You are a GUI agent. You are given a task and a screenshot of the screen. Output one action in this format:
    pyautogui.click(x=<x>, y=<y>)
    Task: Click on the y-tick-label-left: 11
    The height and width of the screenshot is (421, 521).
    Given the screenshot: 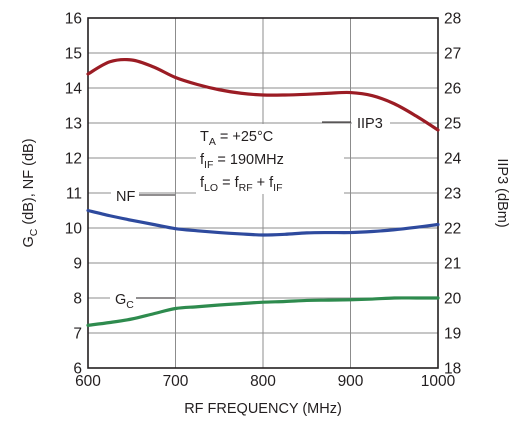 What is the action you would take?
    pyautogui.click(x=74, y=194)
    